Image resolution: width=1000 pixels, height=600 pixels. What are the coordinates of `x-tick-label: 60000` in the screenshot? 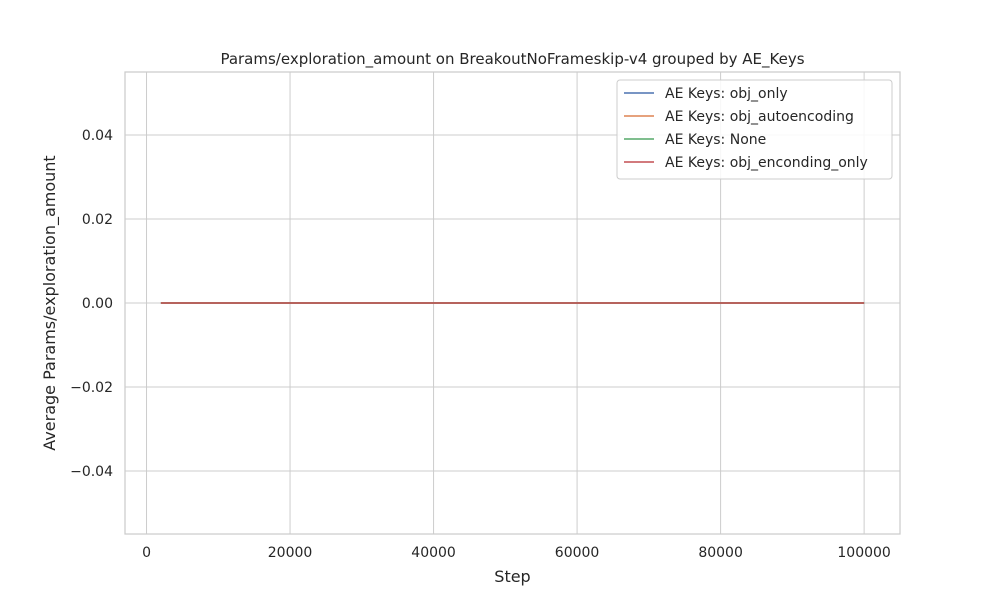 It's located at (577, 553).